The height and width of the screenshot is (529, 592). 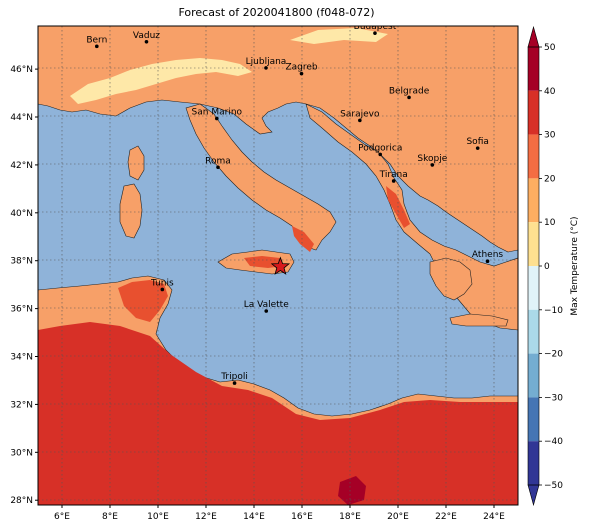 I want to click on land-italy, so click(x=261, y=177).